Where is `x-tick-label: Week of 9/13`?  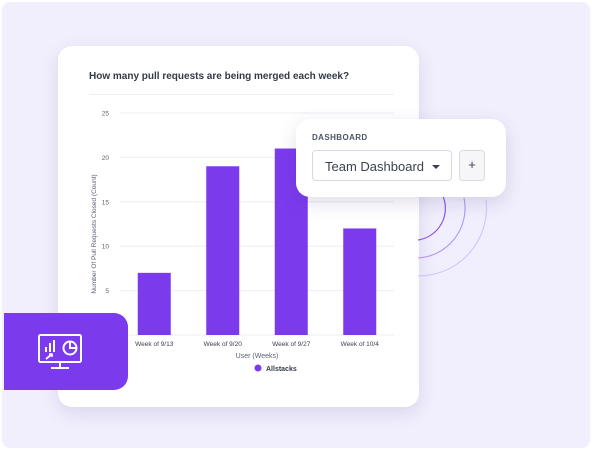
x-tick-label: Week of 9/13 is located at coordinates (154, 344).